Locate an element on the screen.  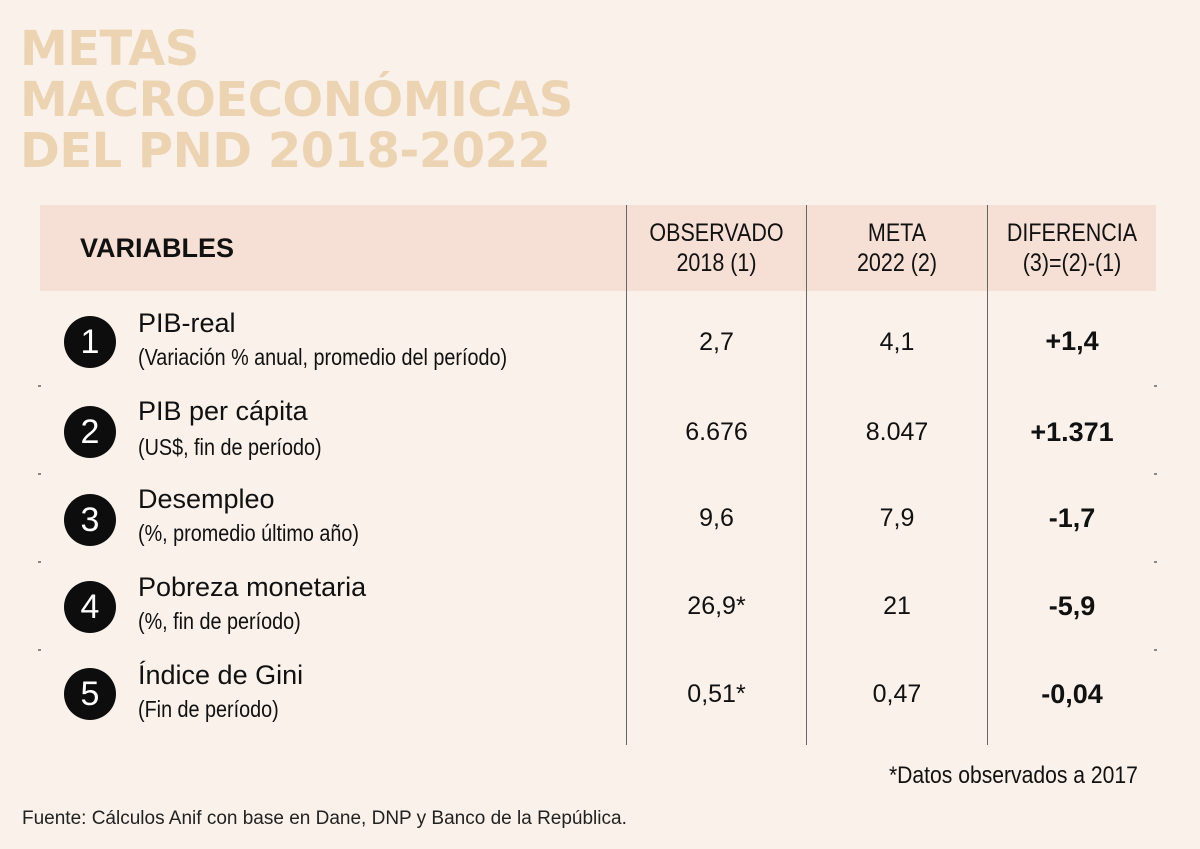
target-value: 21 is located at coordinates (897, 606).